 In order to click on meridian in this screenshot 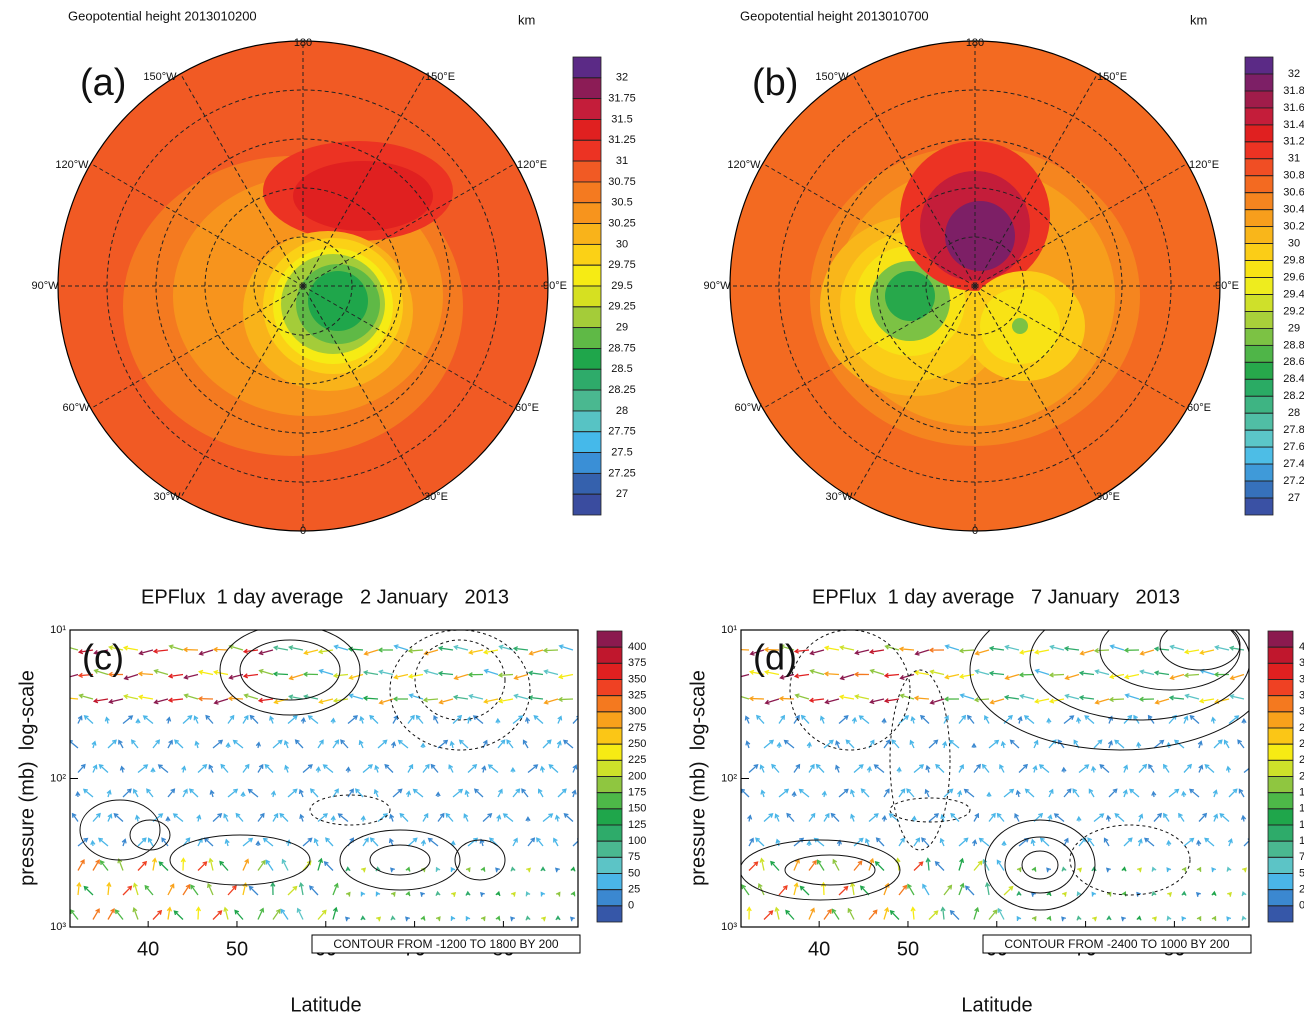, I will do `click(1036, 392)`.